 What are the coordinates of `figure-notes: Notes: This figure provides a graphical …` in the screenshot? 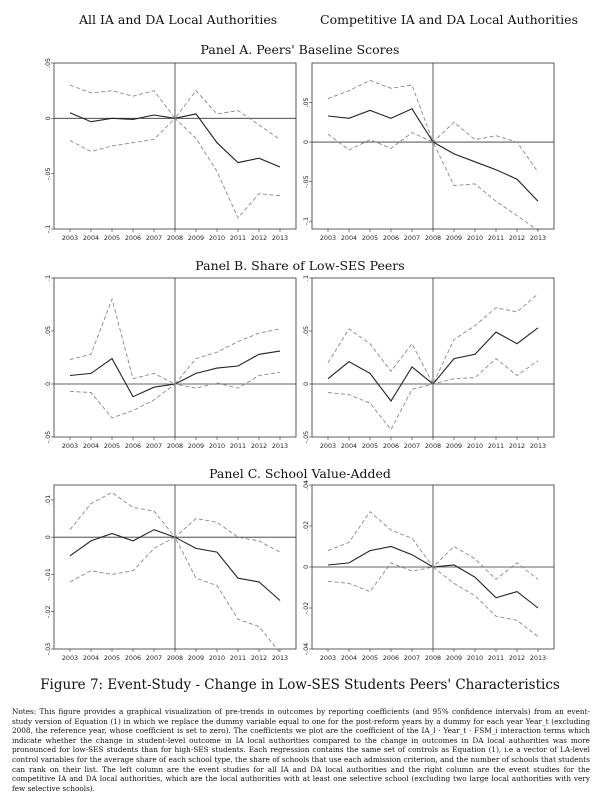 It's located at (301, 750).